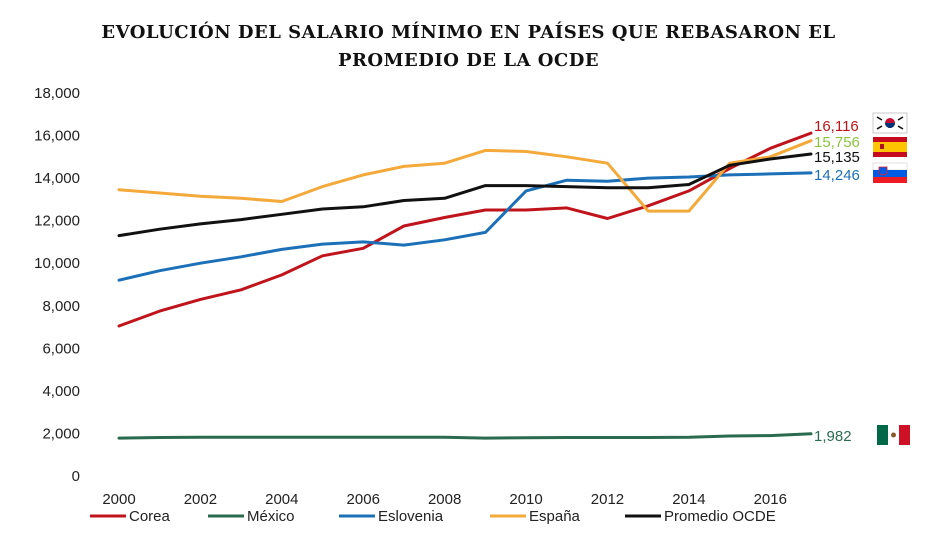 This screenshot has width=937, height=538. What do you see at coordinates (890, 123) in the screenshot?
I see `korea-flag-icon` at bounding box center [890, 123].